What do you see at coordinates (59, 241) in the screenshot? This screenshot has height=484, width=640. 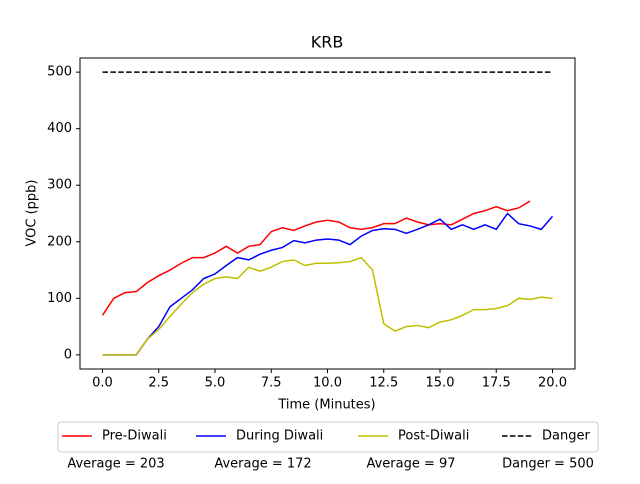 I see `y-tick-label: 200` at bounding box center [59, 241].